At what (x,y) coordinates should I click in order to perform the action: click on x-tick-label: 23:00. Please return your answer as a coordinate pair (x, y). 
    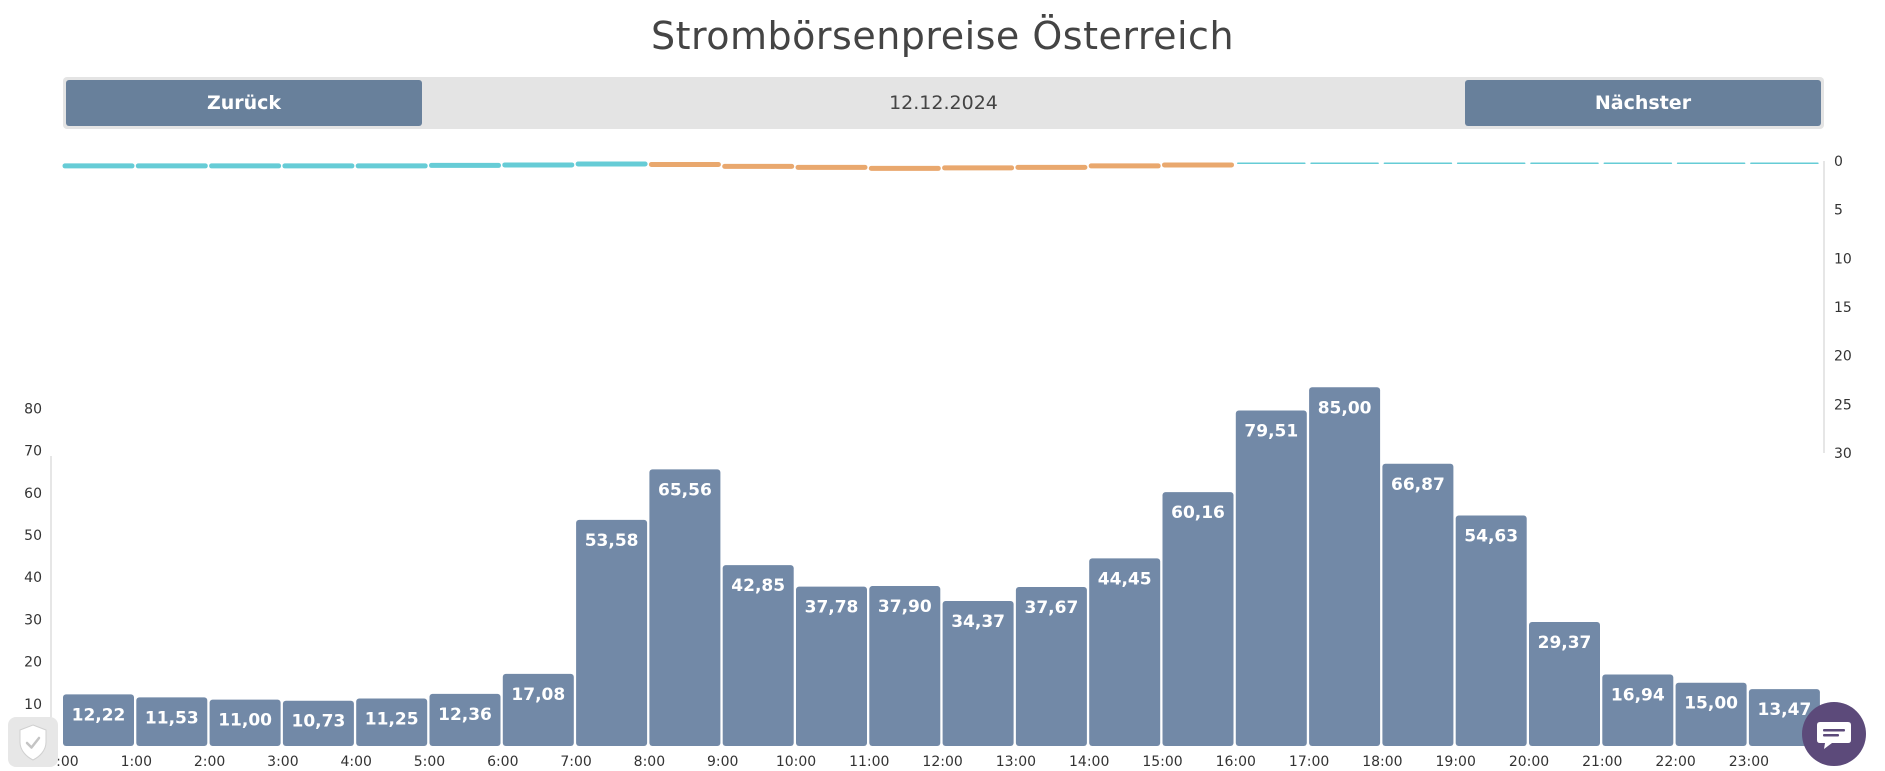
    Looking at the image, I should click on (1749, 761).